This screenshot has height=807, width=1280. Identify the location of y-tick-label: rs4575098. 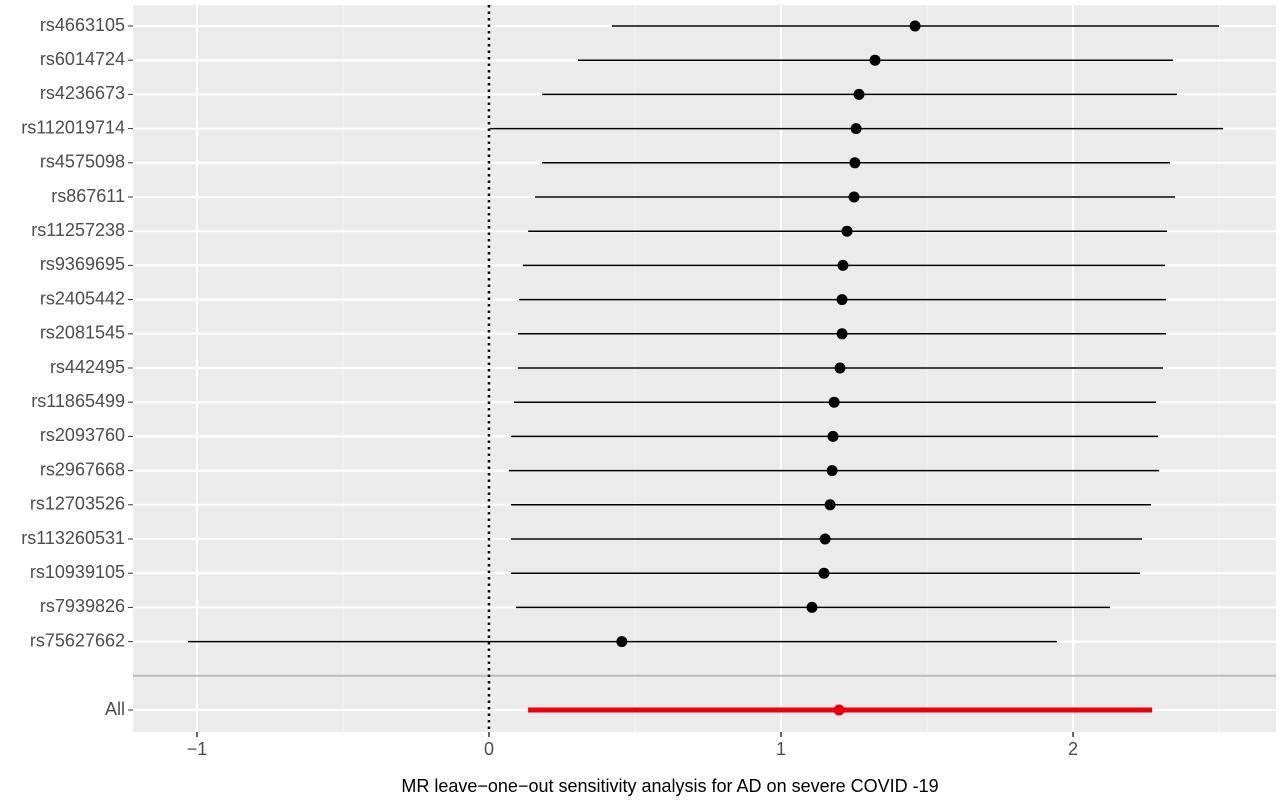
(82, 162).